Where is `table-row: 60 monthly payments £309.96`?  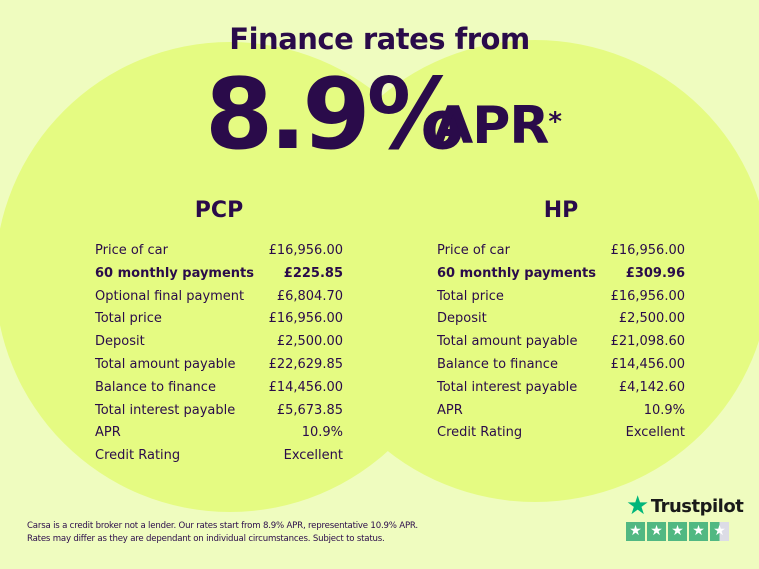 table-row: 60 monthly payments £309.96 is located at coordinates (561, 274).